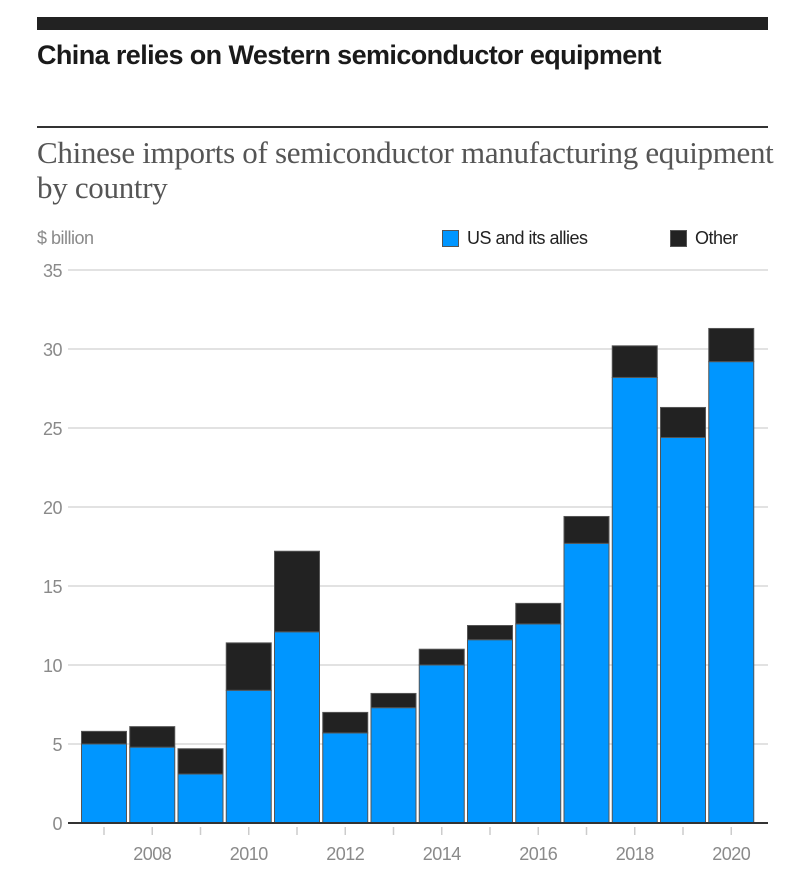 This screenshot has width=800, height=893. I want to click on y-tick-label: 25, so click(53, 429).